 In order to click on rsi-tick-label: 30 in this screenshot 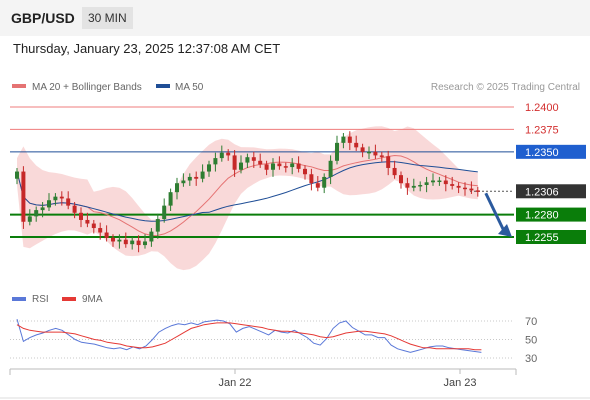, I will do `click(531, 359)`.